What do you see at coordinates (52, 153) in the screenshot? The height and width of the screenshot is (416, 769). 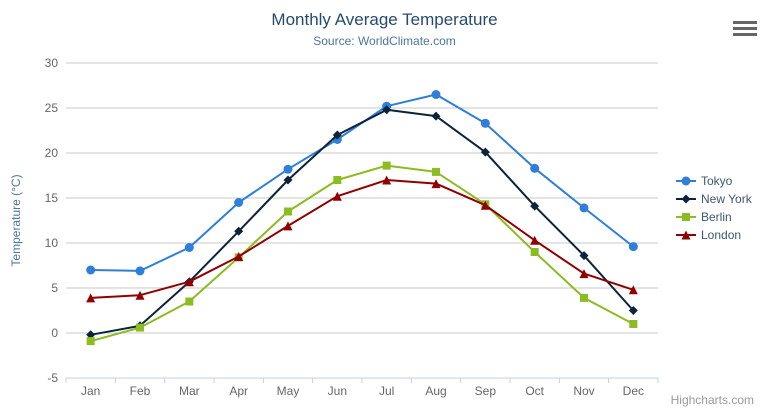 I see `y-axis-label: 20` at bounding box center [52, 153].